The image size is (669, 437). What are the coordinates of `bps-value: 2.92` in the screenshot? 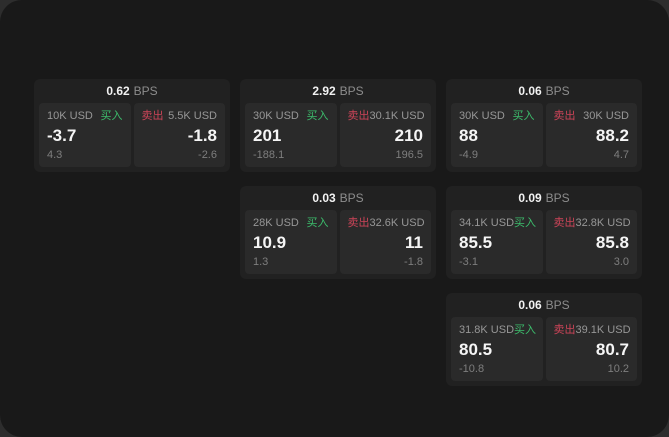 It's located at (324, 91).